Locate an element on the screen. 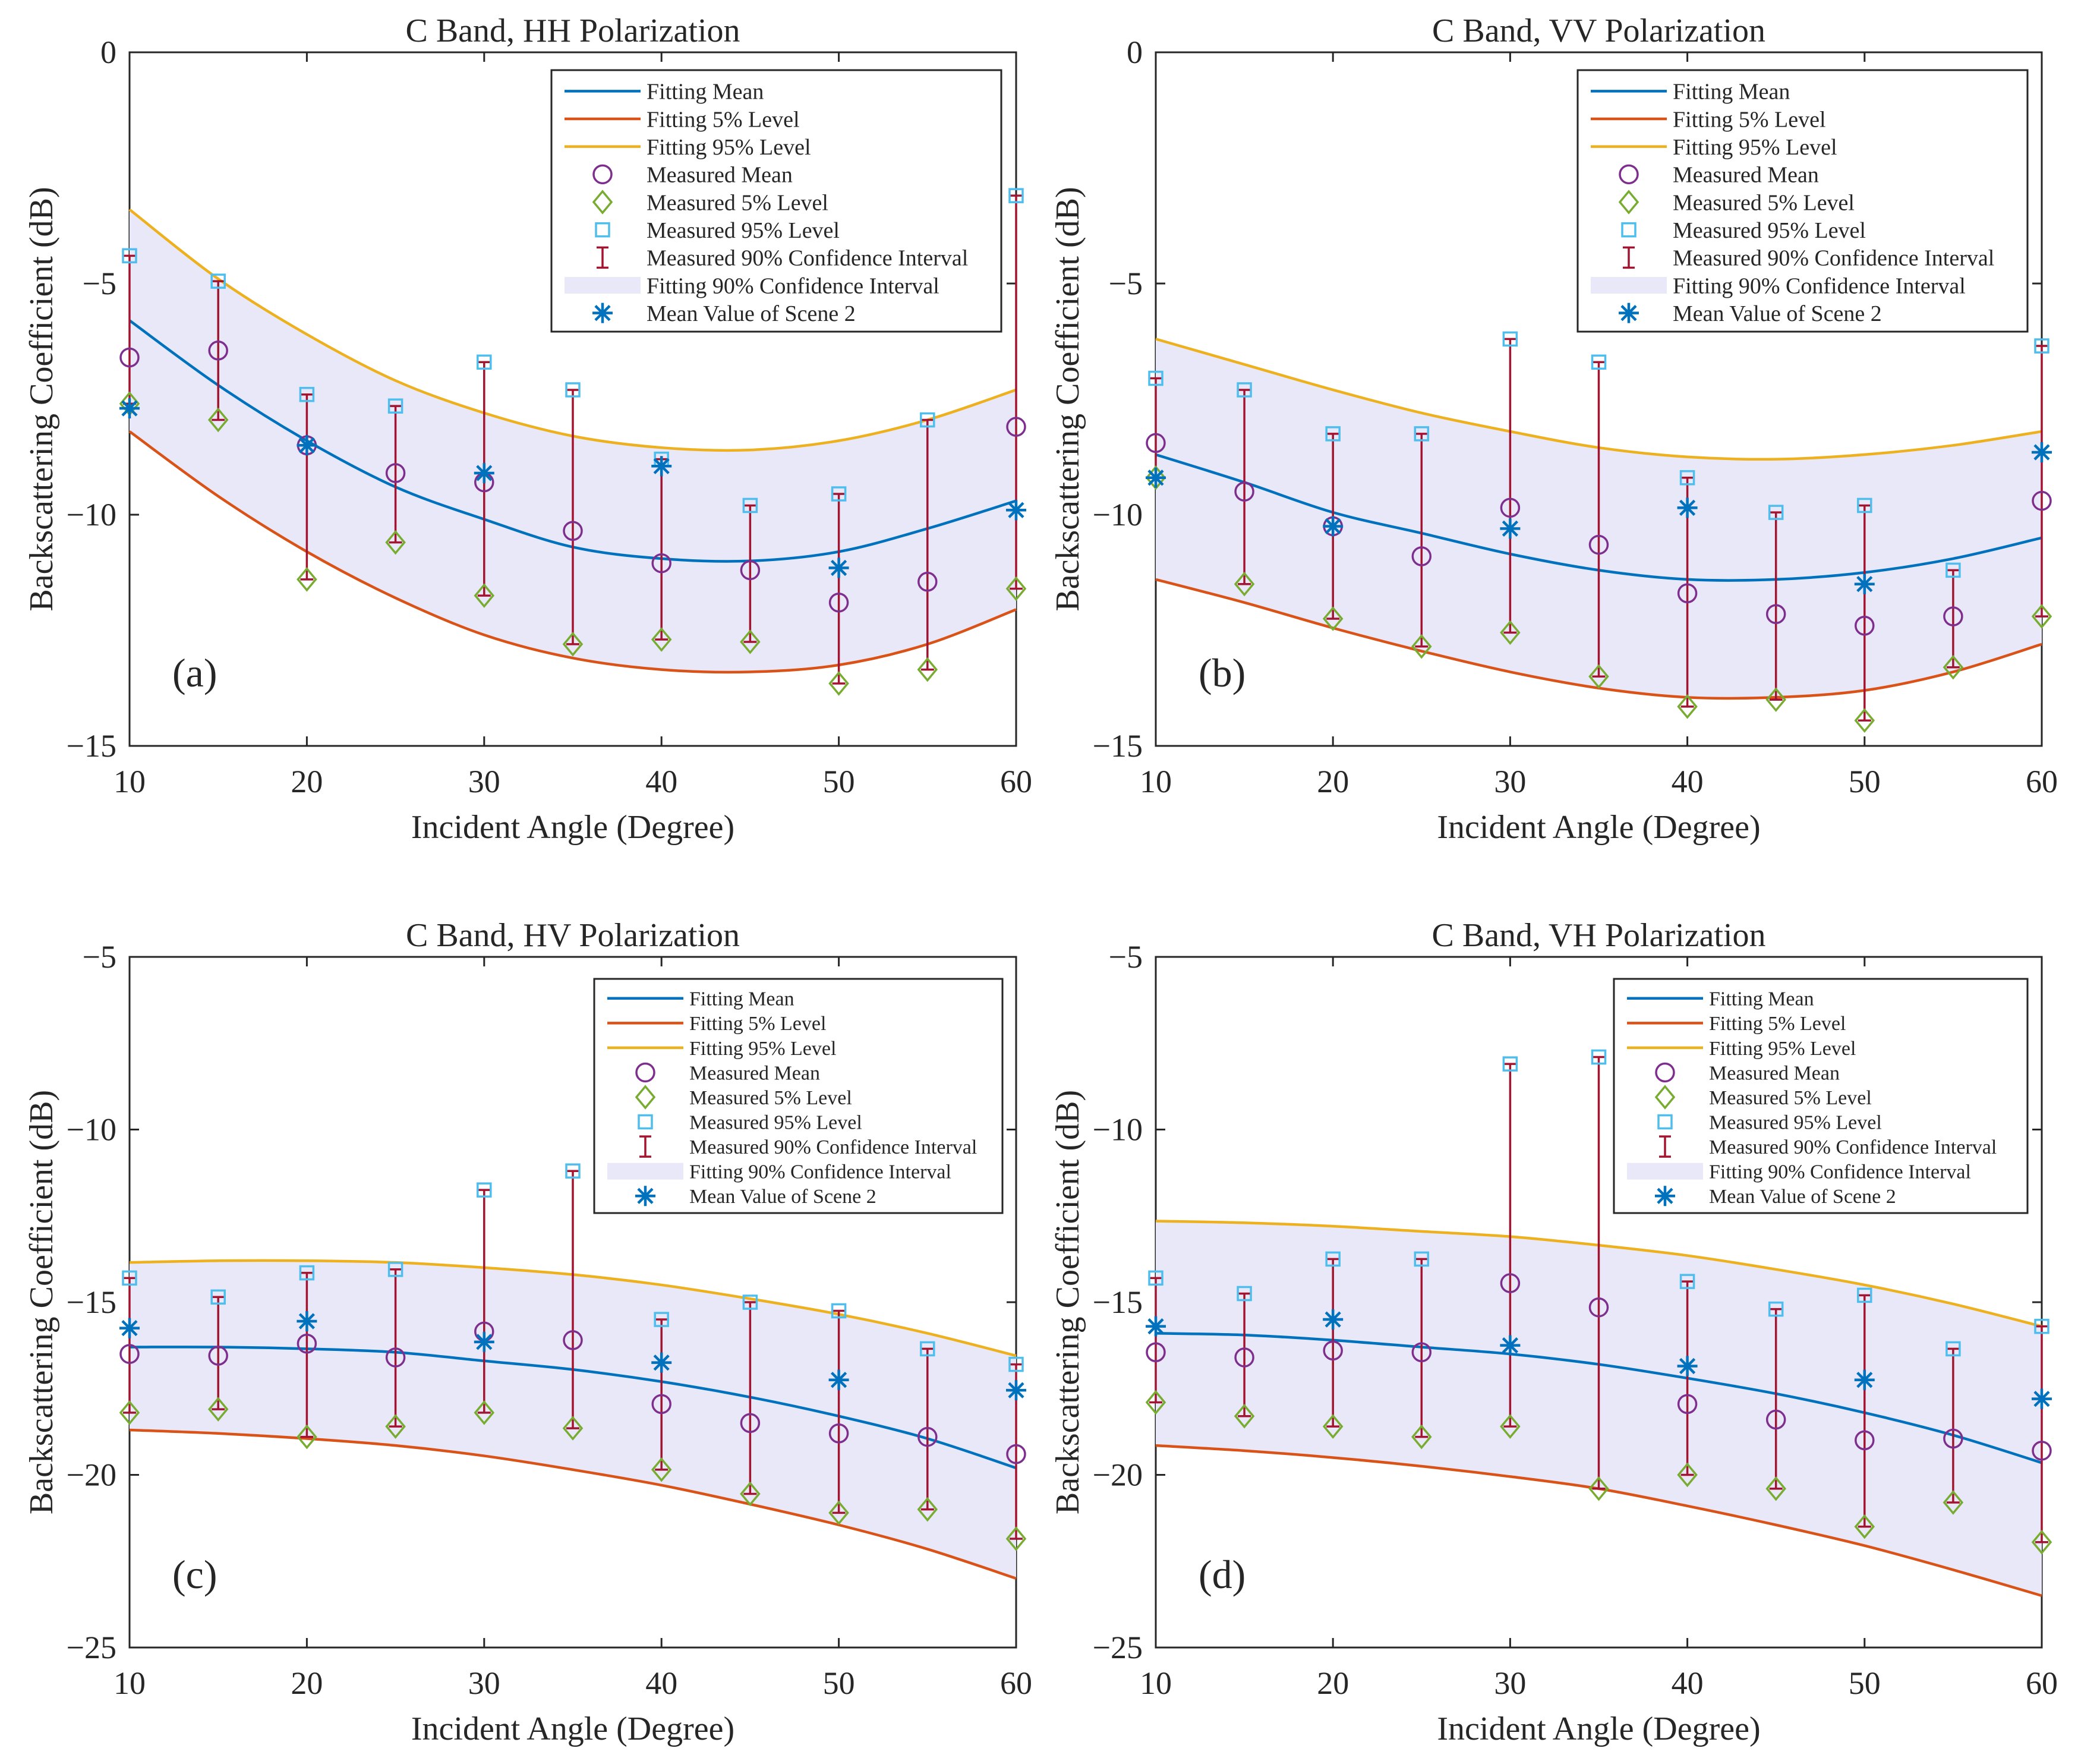 The height and width of the screenshot is (1764, 2078). panel-letter: (c) is located at coordinates (194, 1574).